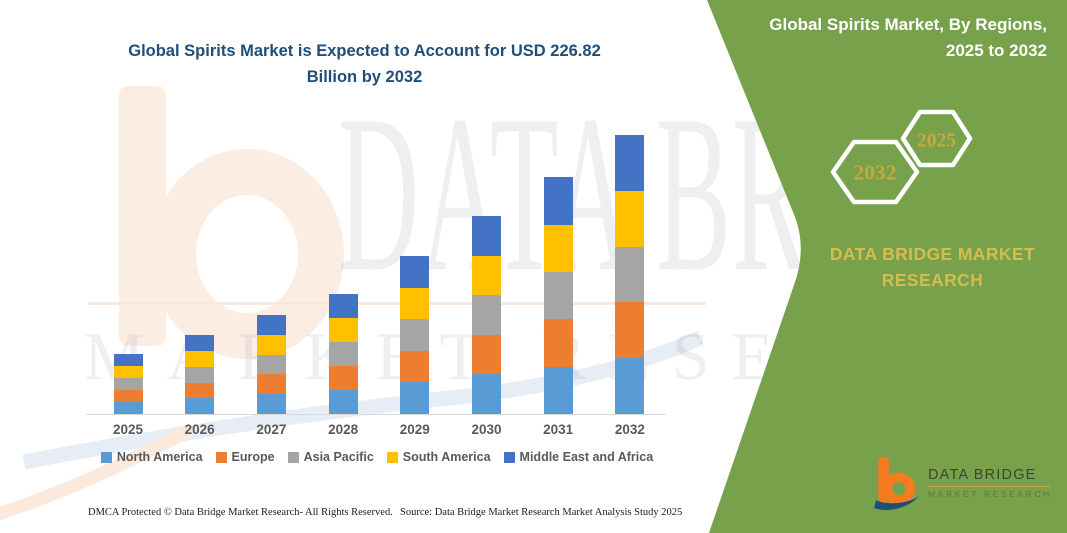 This screenshot has width=1067, height=533. Describe the element at coordinates (414, 429) in the screenshot. I see `x-label-2029: 2029` at that location.